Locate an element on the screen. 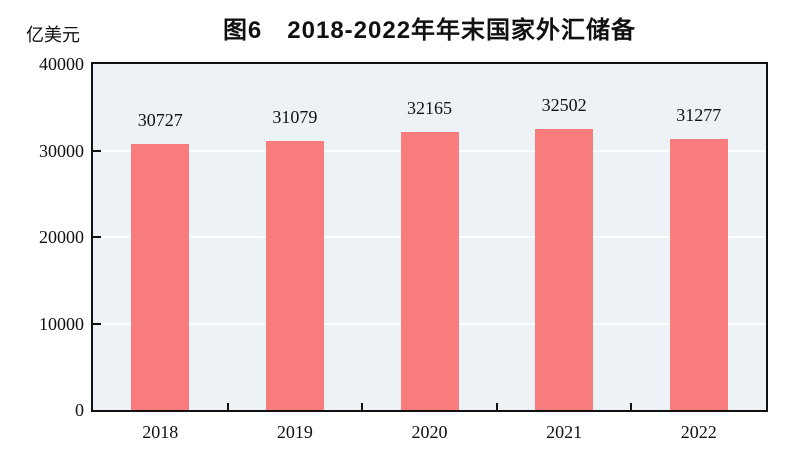 Image resolution: width=800 pixels, height=453 pixels. y-axis-tick-labels: 0 10000 20000 30000 40000 is located at coordinates (42, 237).